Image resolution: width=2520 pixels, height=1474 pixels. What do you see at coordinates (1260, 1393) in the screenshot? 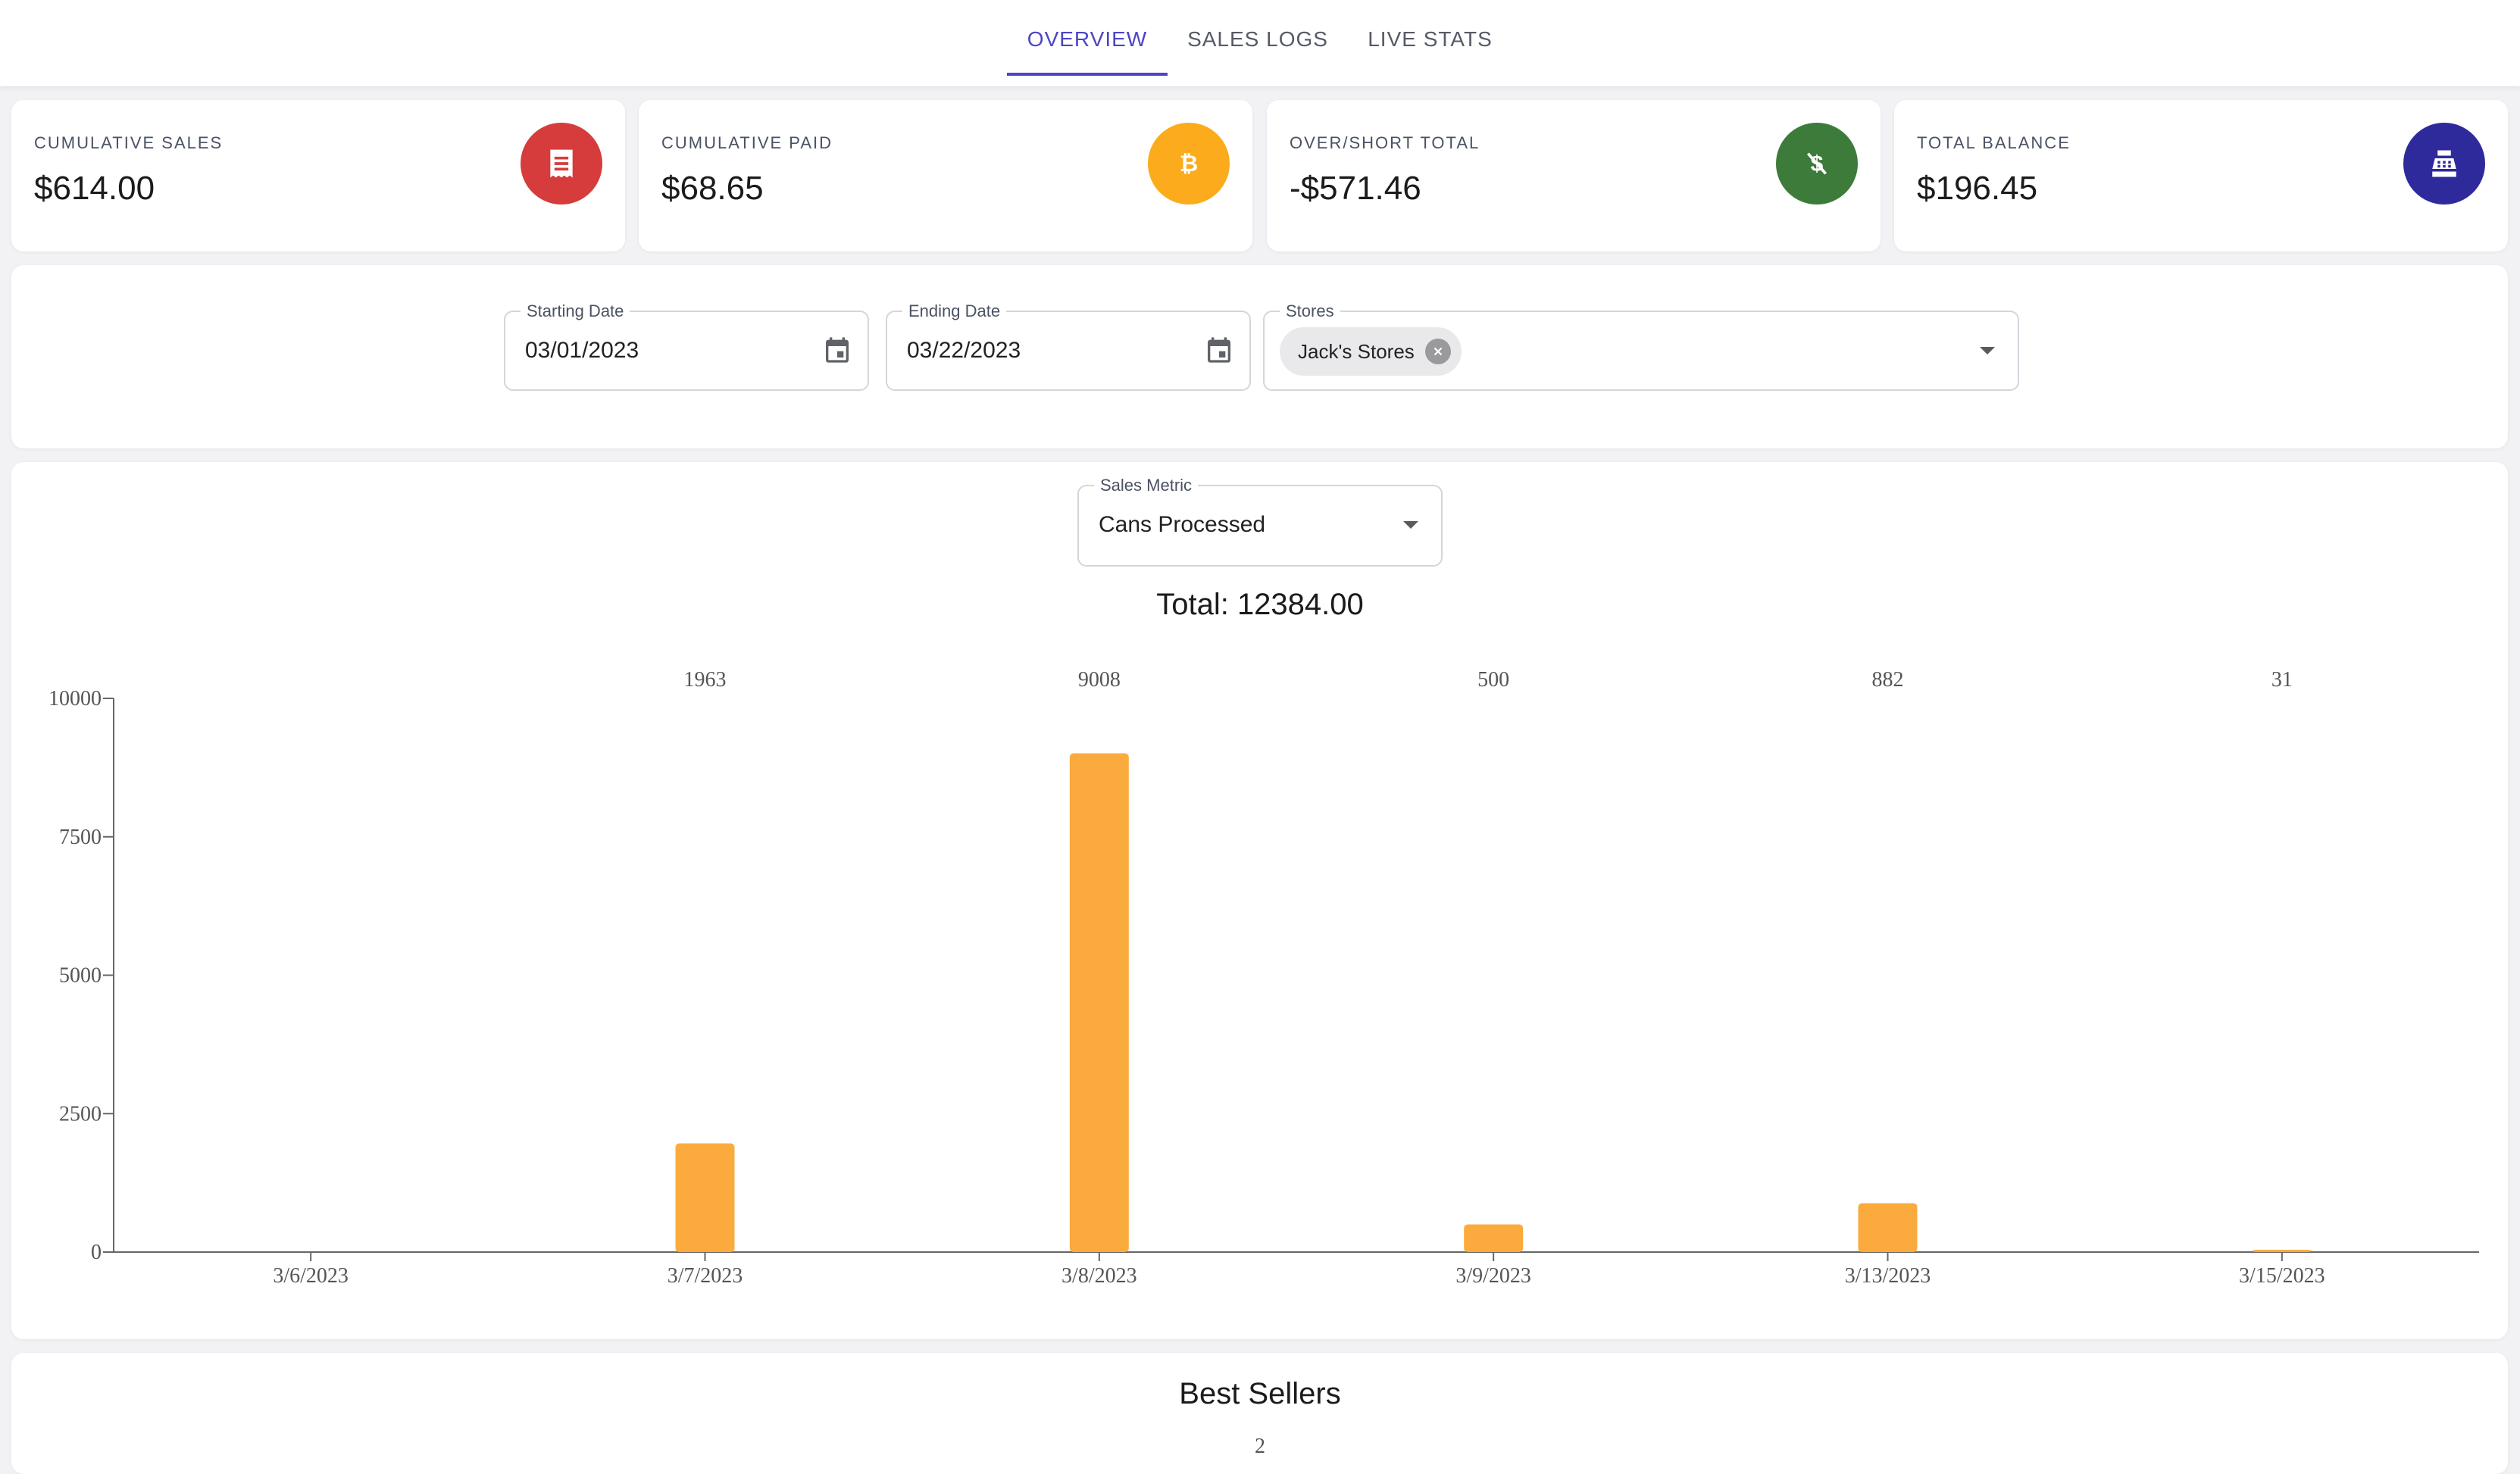
I see `best-sellers-title: Best Sellers` at bounding box center [1260, 1393].